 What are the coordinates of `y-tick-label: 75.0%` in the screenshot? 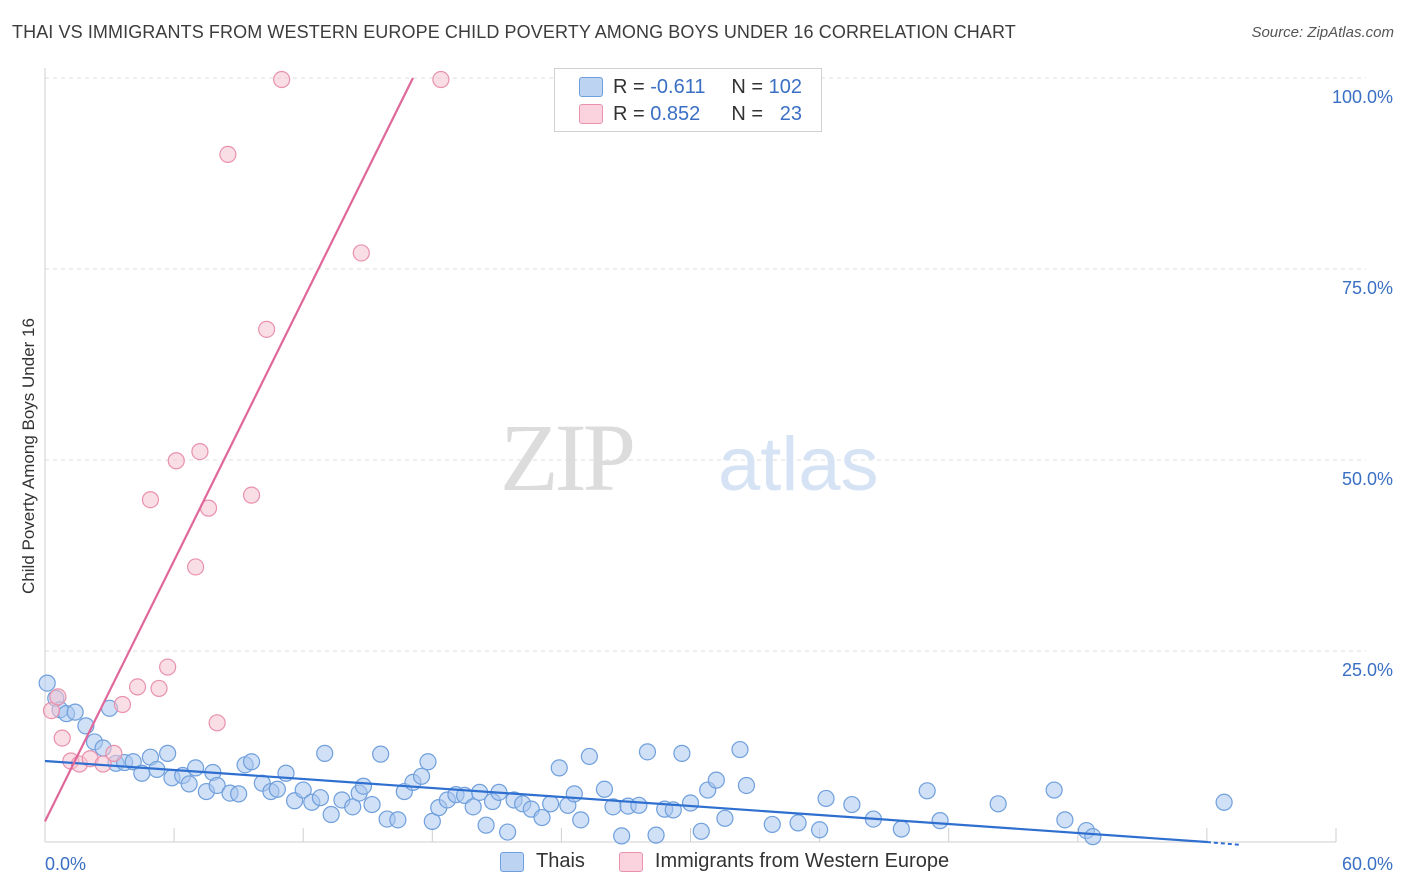 It's located at (1367, 288).